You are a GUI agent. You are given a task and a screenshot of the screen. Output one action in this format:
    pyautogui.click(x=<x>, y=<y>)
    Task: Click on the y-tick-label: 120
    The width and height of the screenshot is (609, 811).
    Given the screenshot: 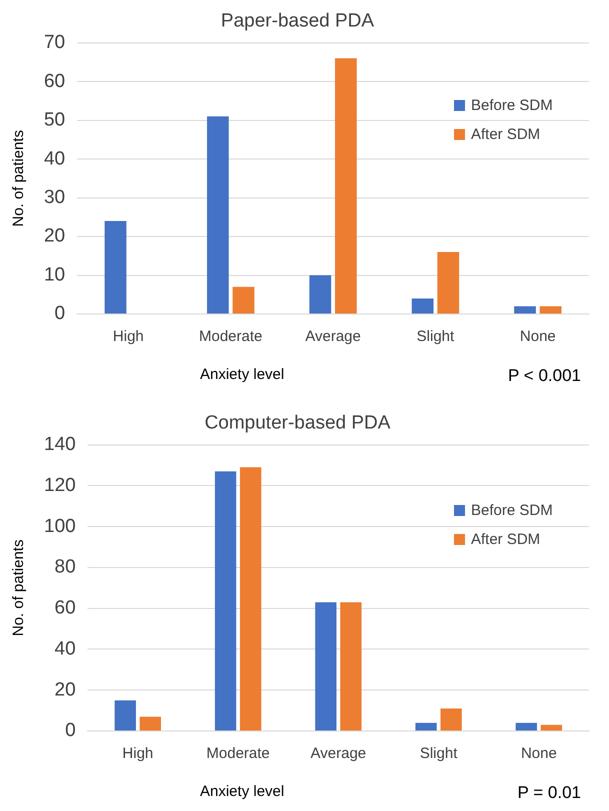 What is the action you would take?
    pyautogui.click(x=60, y=485)
    